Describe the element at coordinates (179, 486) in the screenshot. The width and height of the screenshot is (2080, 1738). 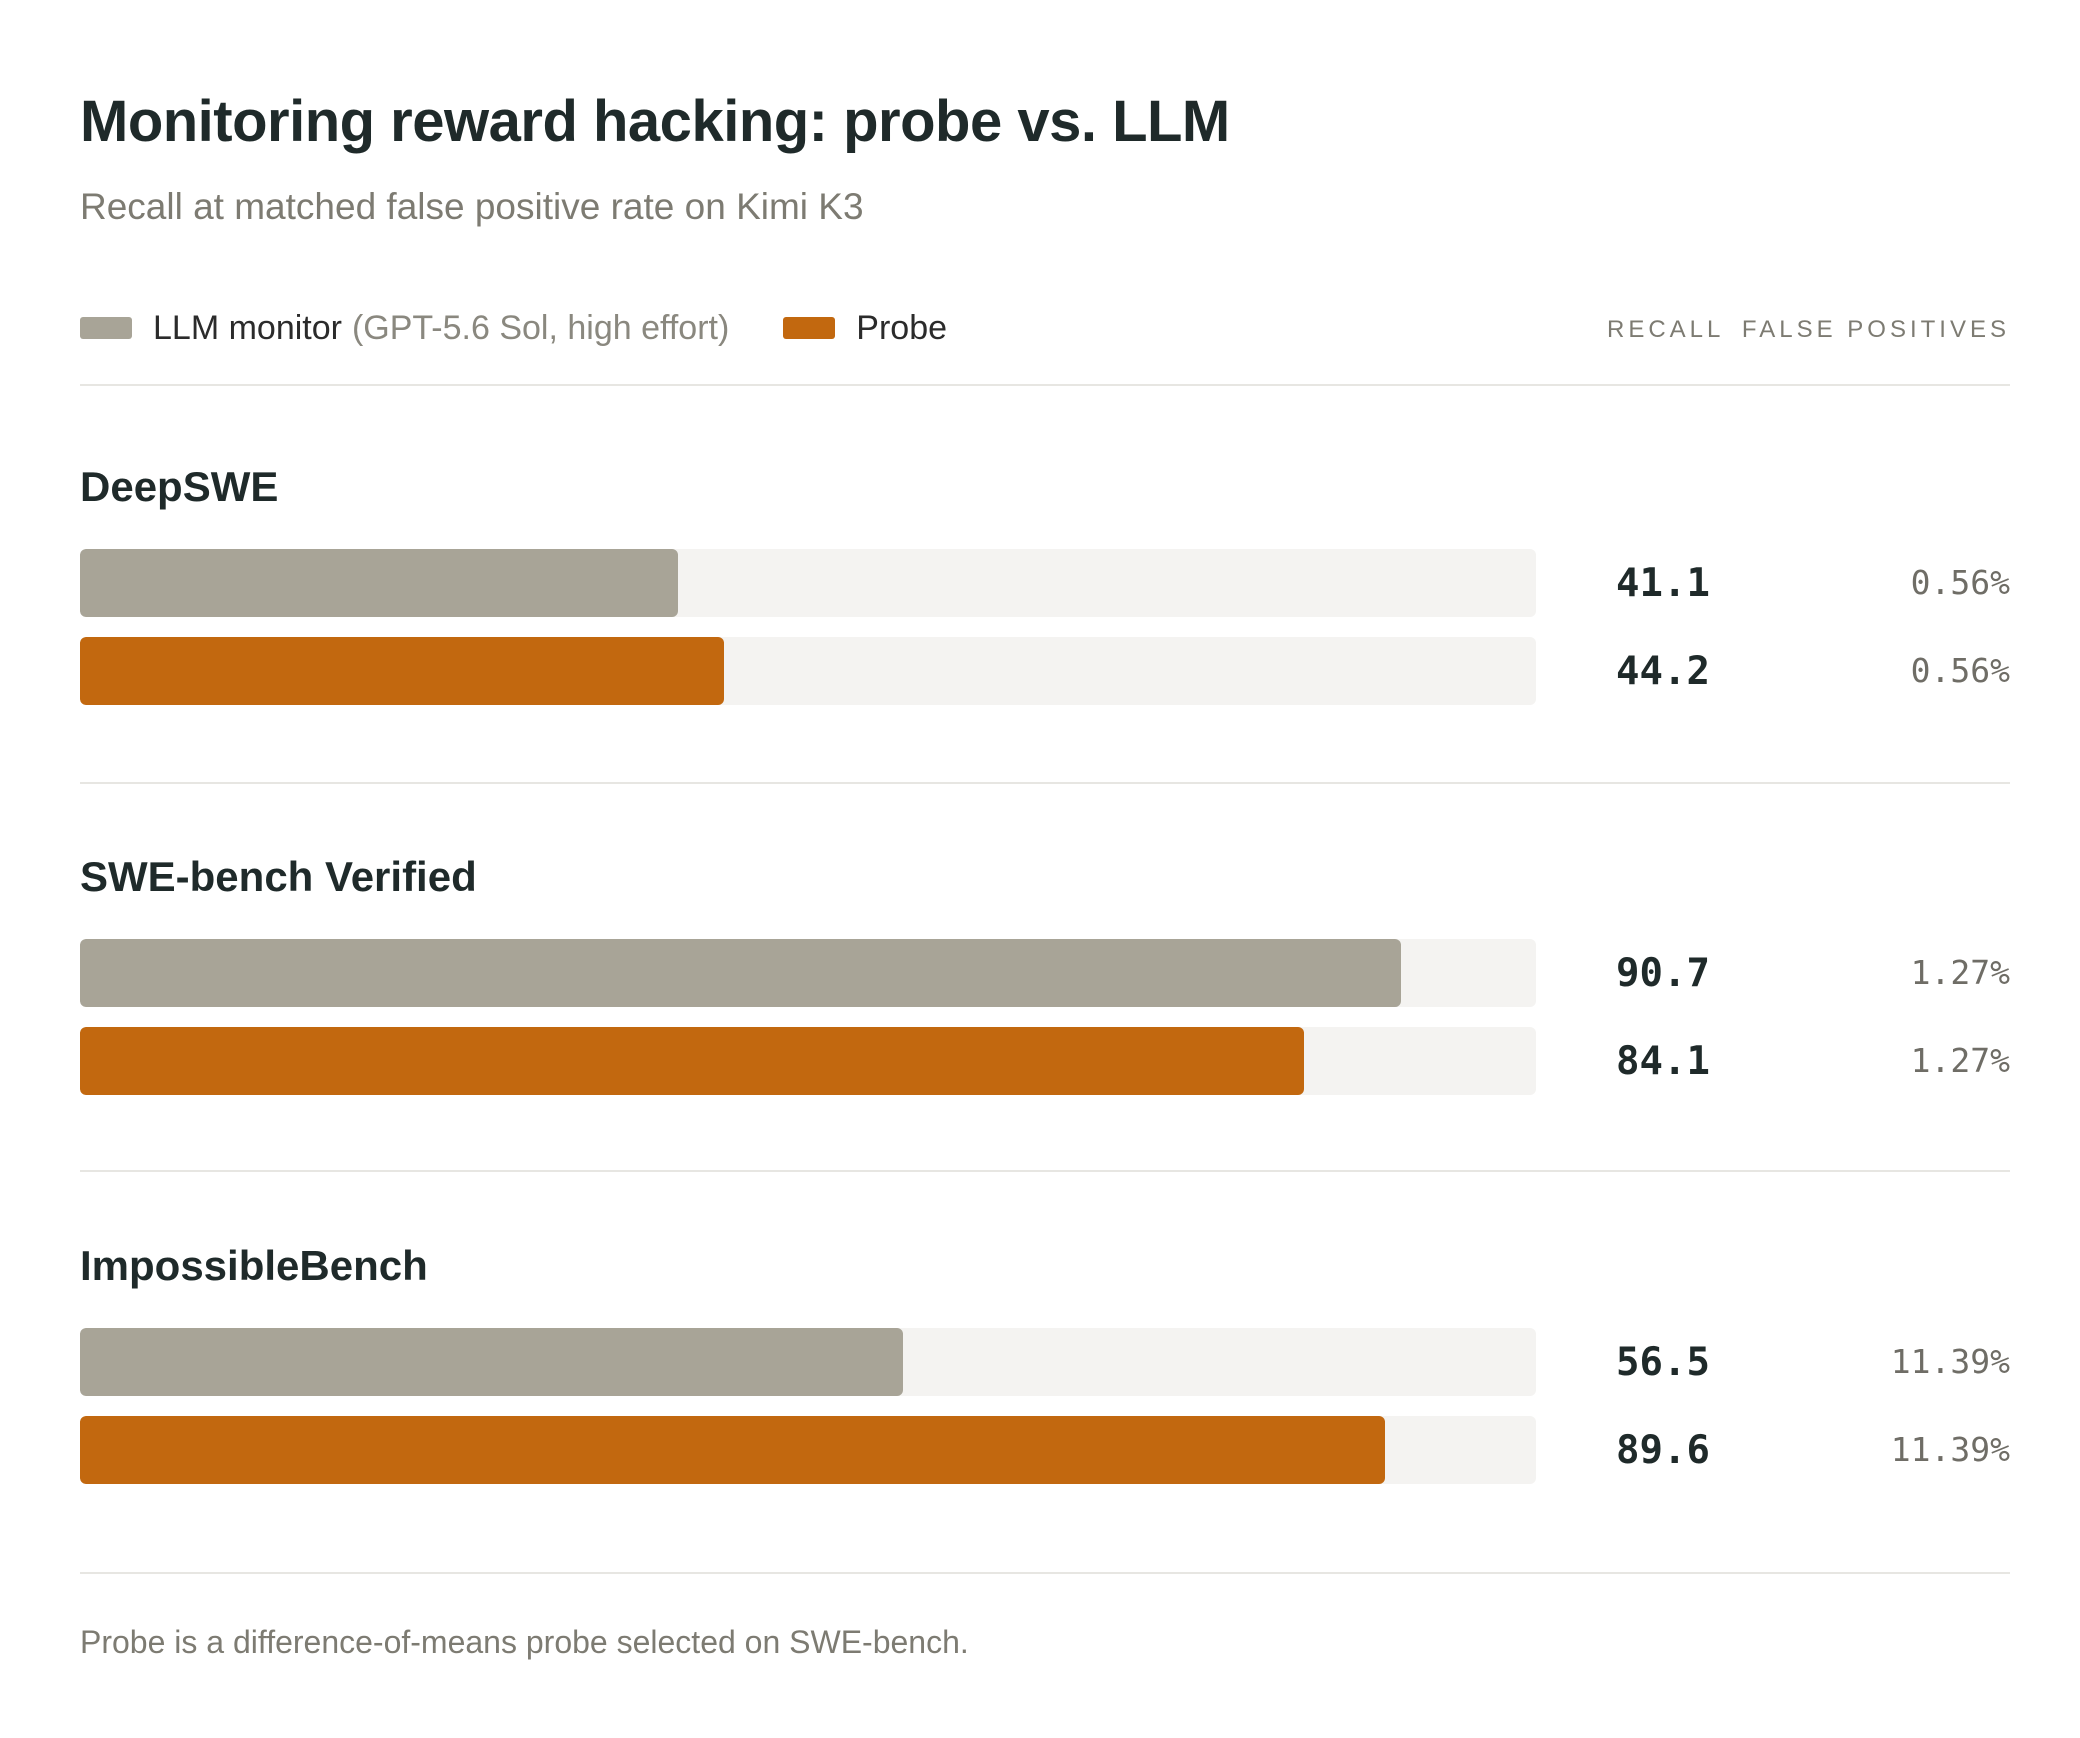
I see `category-label: DeepSWE` at that location.